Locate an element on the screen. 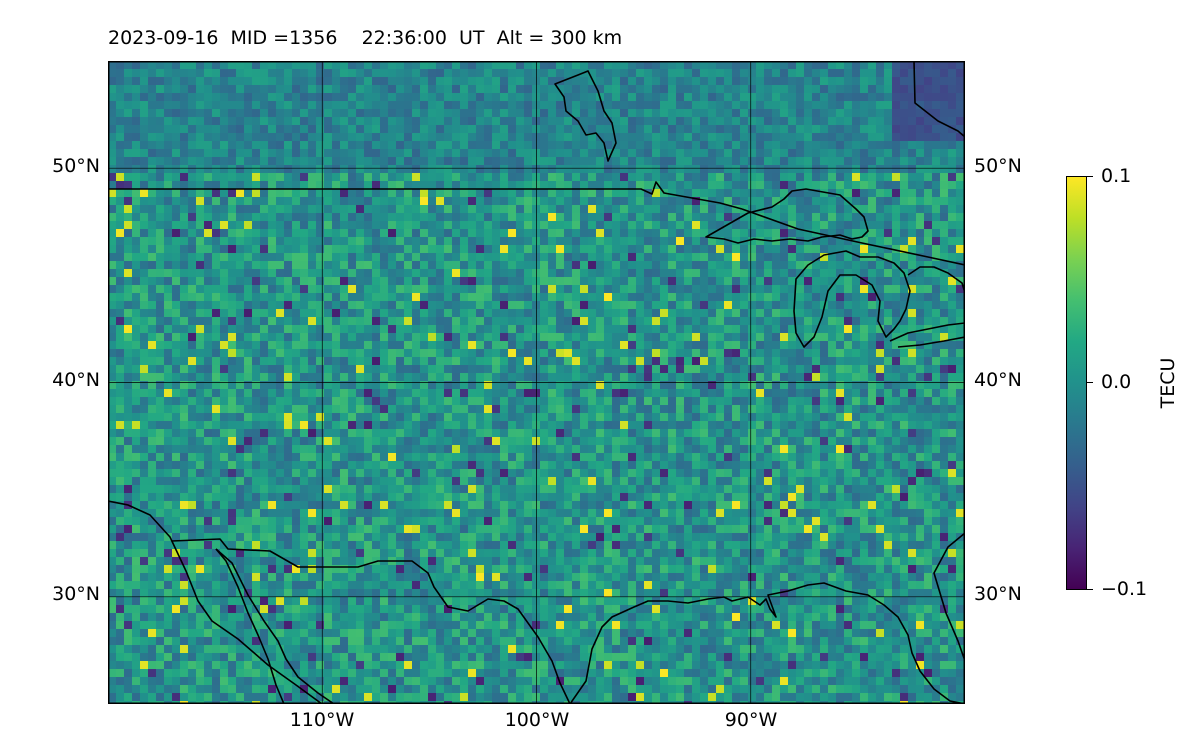 The image size is (1200, 750). florida is located at coordinates (949, 597).